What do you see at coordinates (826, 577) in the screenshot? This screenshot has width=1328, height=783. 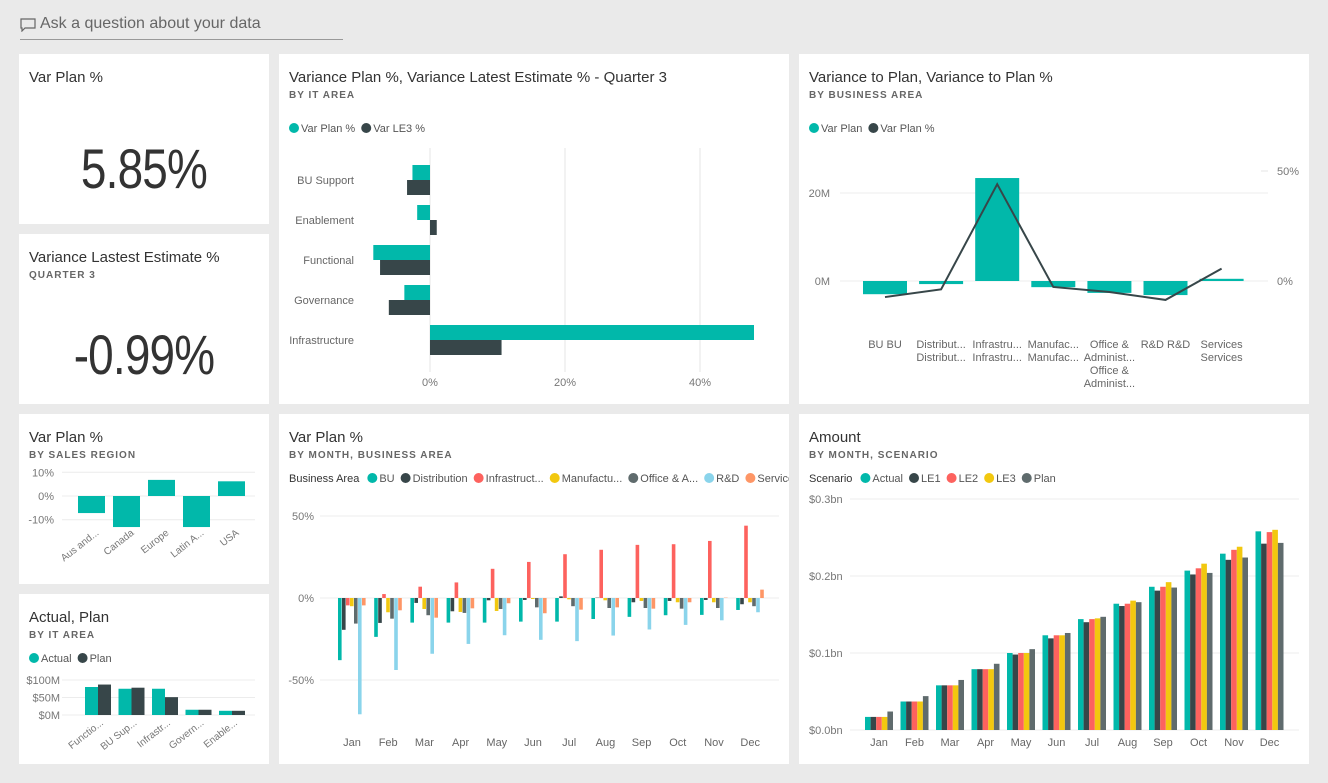 I see `y-tick-label: $0.2bn` at bounding box center [826, 577].